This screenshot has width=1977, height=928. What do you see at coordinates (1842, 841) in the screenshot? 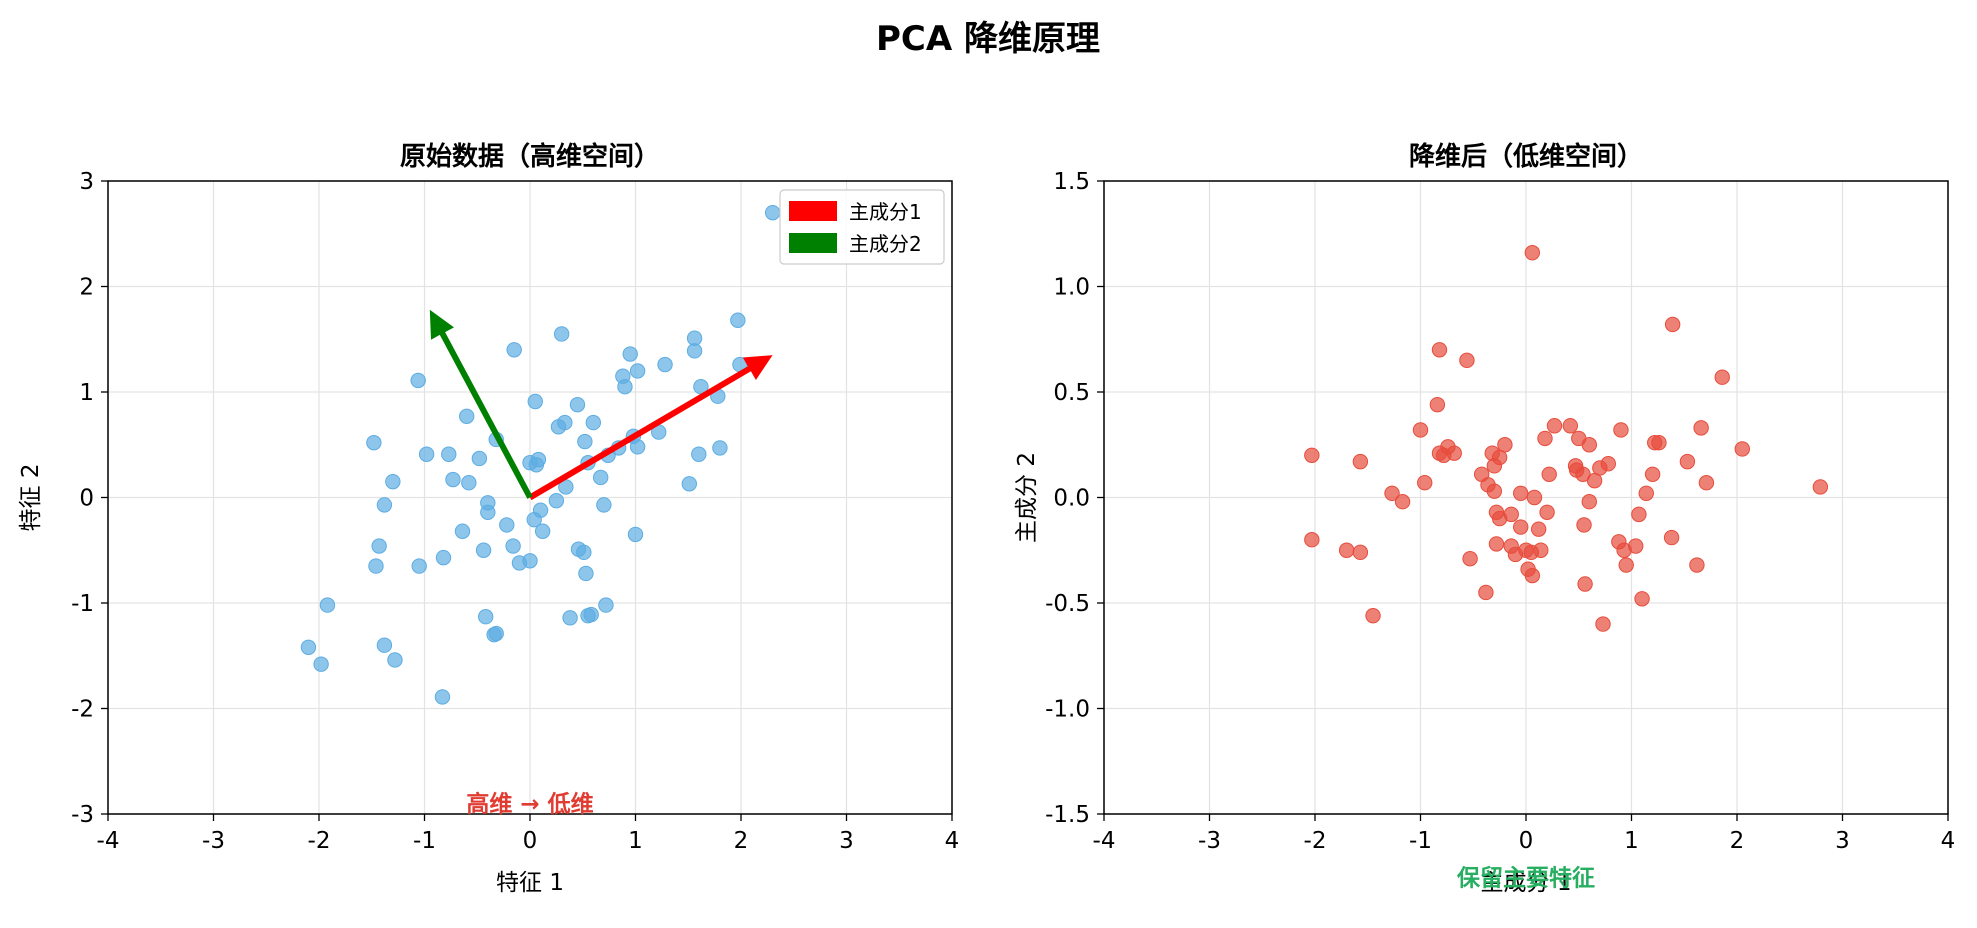
I see `chart2-x-tick-label-7: 3` at bounding box center [1842, 841].